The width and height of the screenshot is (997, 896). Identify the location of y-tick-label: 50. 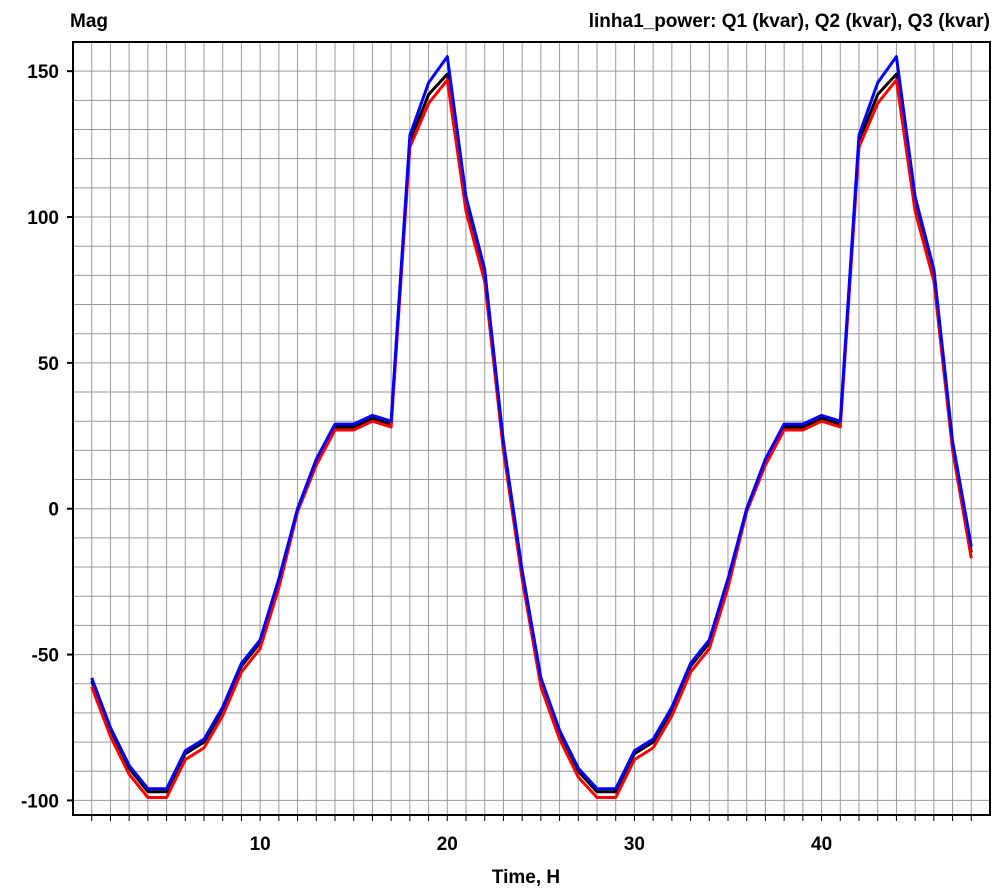
(48, 364).